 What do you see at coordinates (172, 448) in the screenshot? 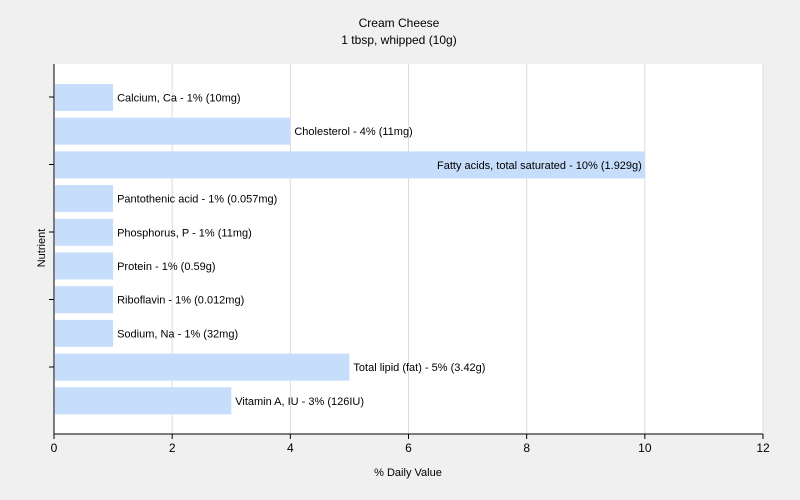
I see `x-tick-label: 2` at bounding box center [172, 448].